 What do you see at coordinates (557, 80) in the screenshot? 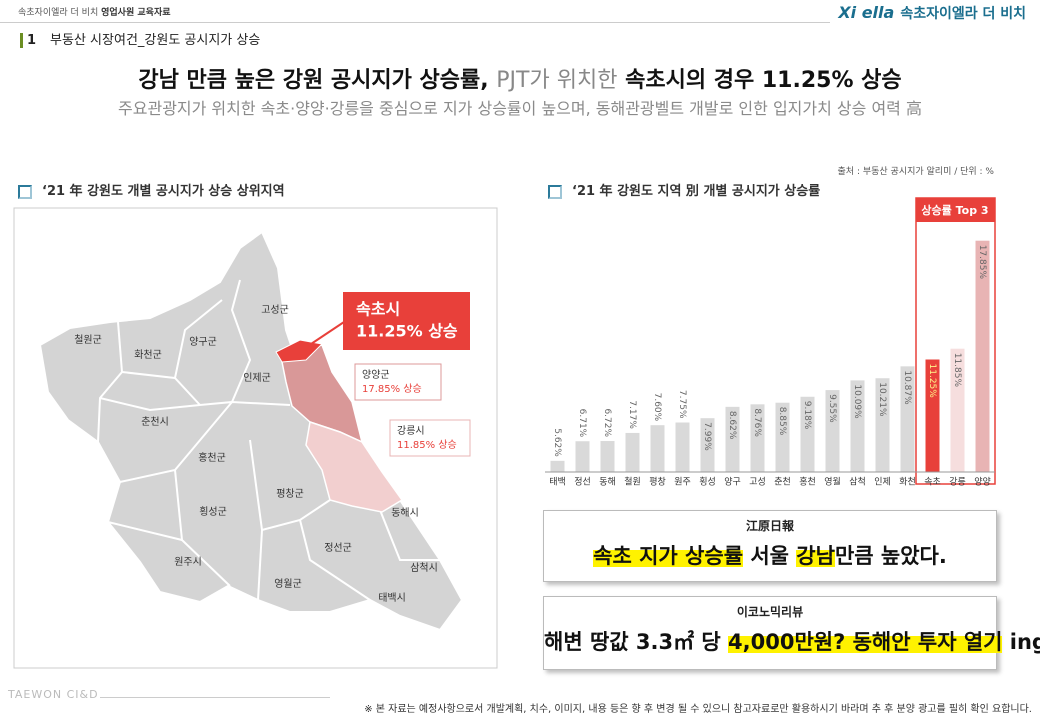
I see `headline-part: PJT가 위치한` at bounding box center [557, 80].